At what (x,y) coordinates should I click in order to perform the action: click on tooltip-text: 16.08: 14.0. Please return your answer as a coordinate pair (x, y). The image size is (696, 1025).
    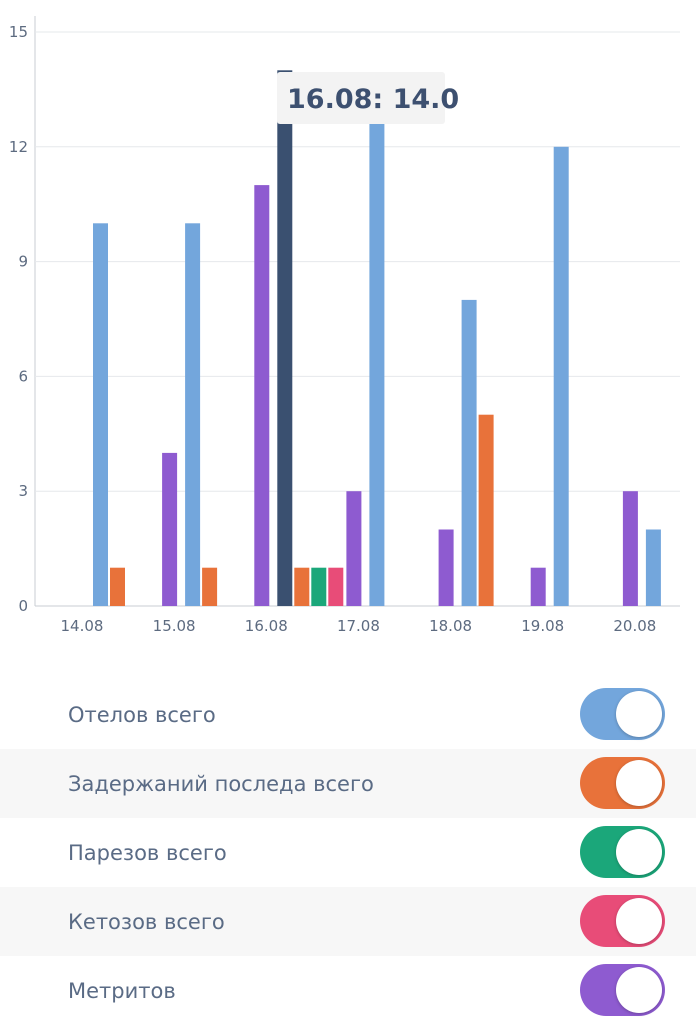
    Looking at the image, I should click on (373, 99).